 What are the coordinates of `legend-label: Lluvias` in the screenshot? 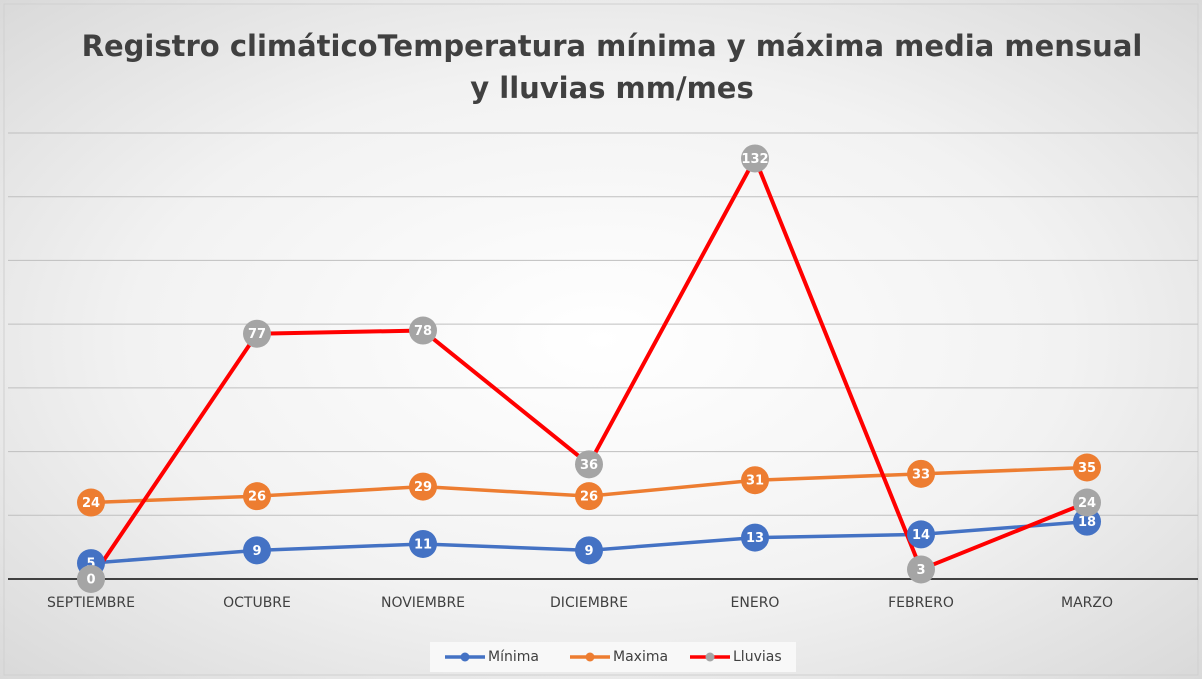 It's located at (757, 657).